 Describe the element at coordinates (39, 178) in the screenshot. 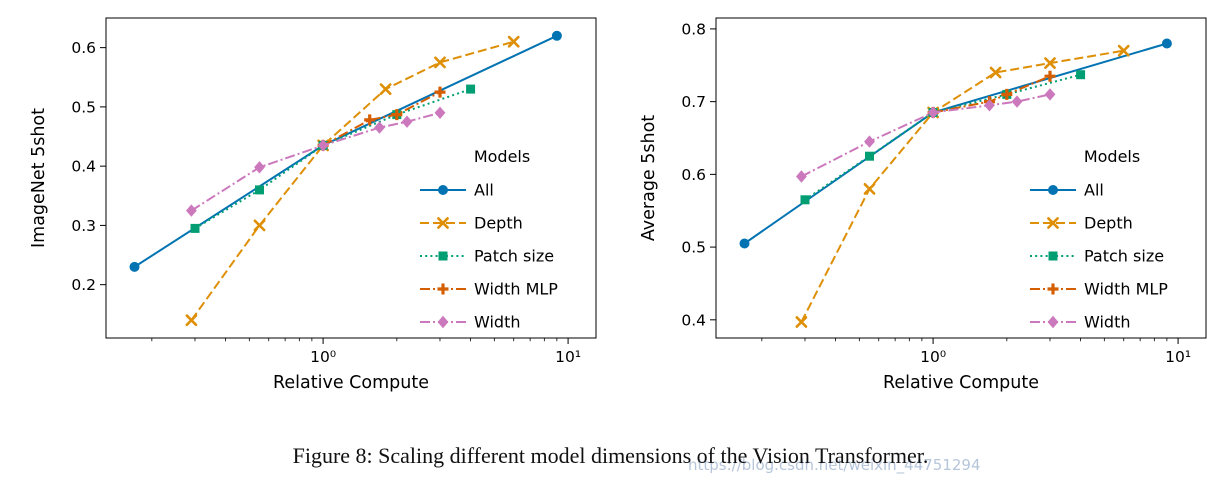

I see `y-axis-label: ImageNet 5shot` at that location.